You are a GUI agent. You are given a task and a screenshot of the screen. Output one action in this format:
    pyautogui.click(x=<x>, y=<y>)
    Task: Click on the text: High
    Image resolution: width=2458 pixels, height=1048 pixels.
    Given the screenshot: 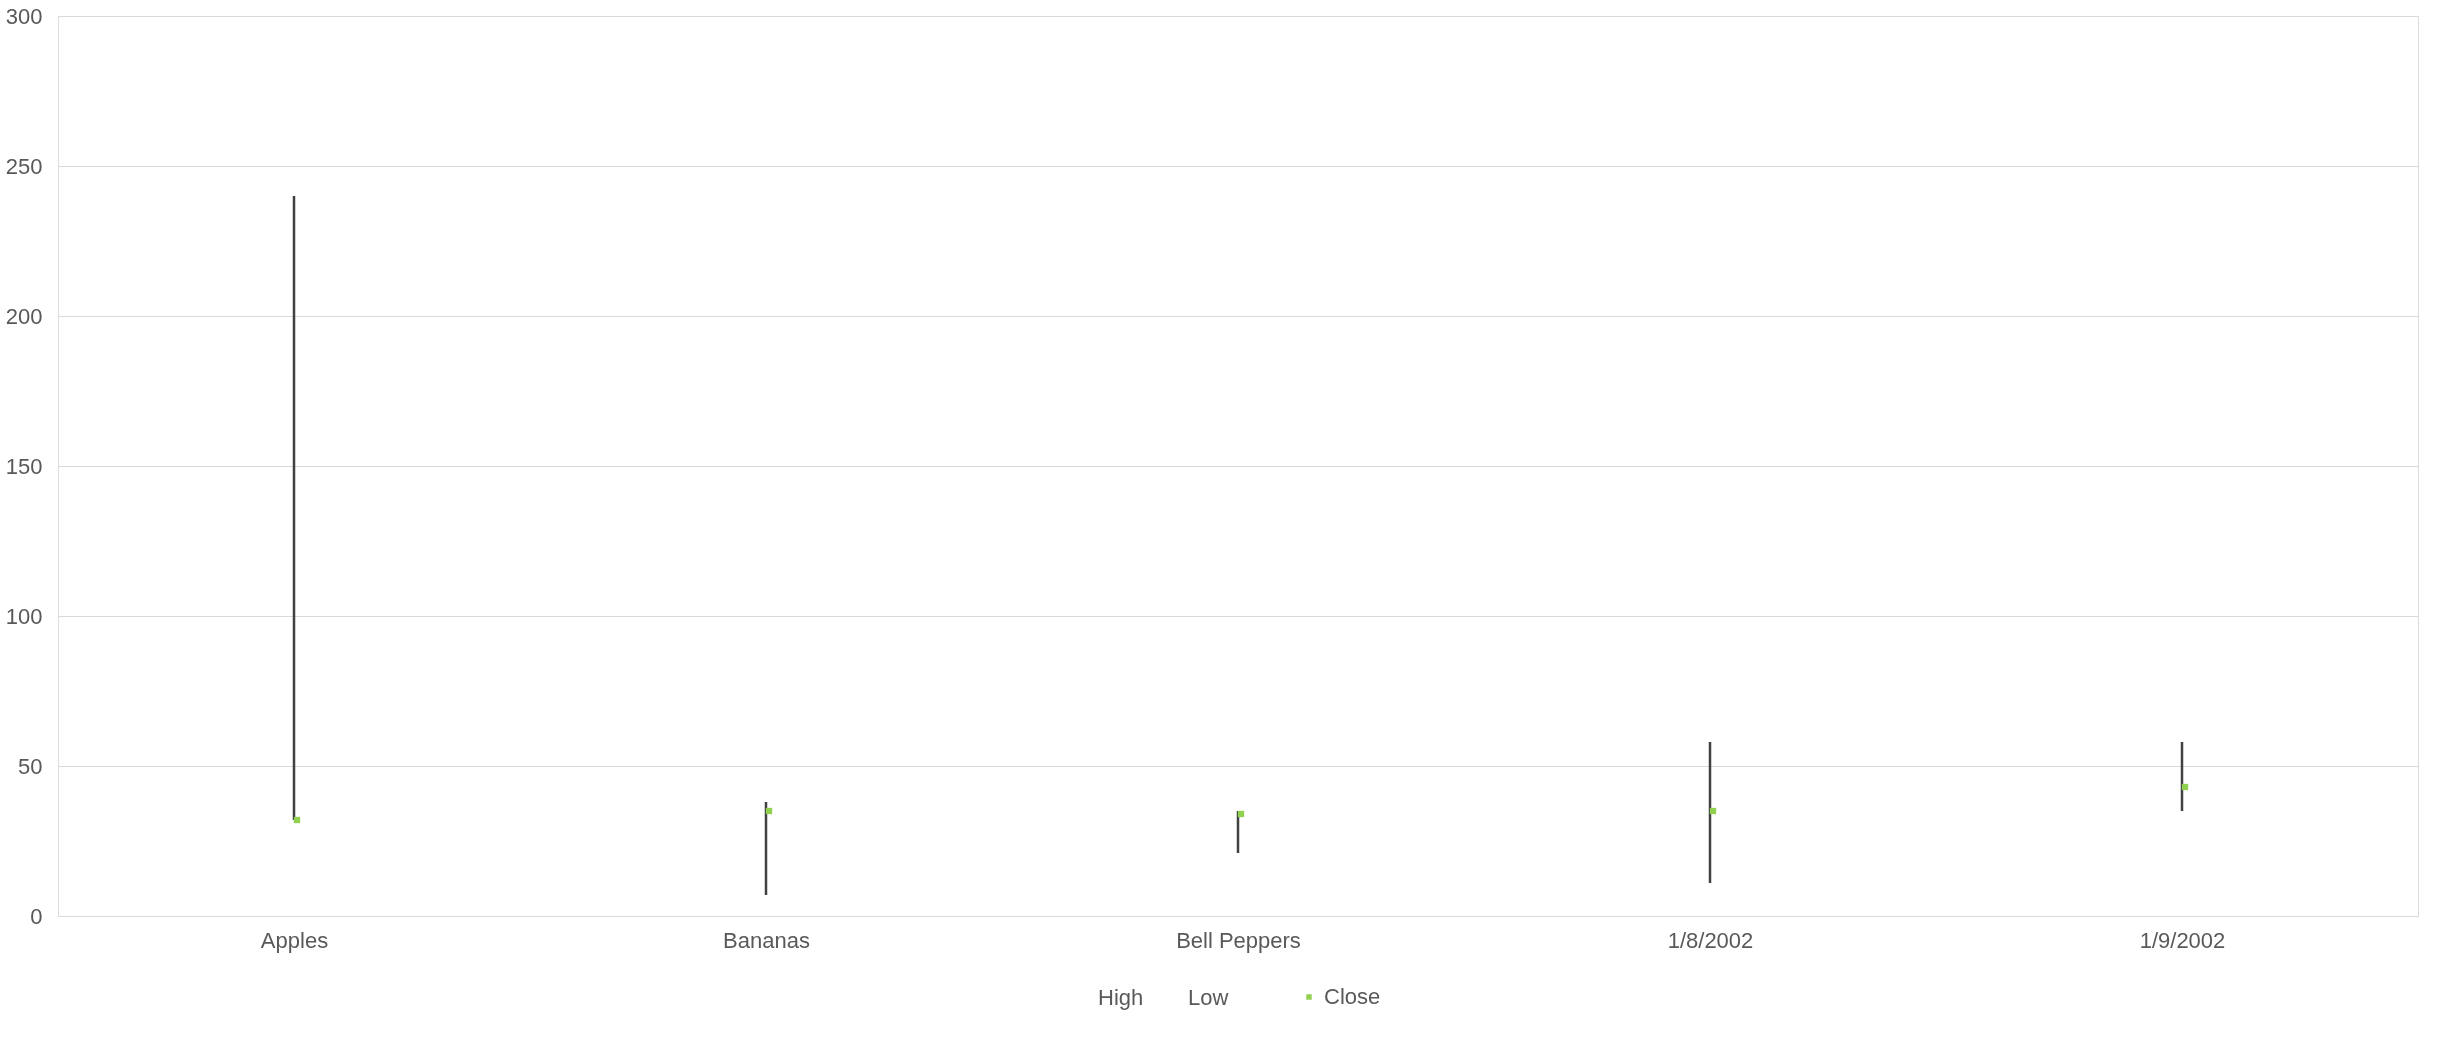 What is the action you would take?
    pyautogui.click(x=1121, y=997)
    